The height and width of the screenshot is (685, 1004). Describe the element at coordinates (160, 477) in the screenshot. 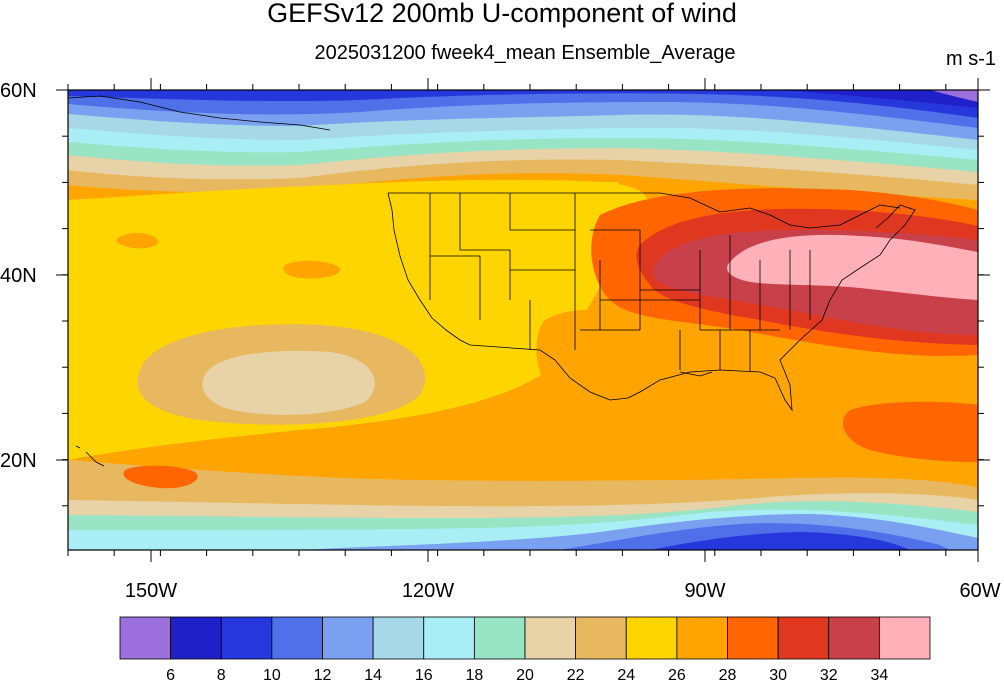

I see `fill-30-pacific` at that location.